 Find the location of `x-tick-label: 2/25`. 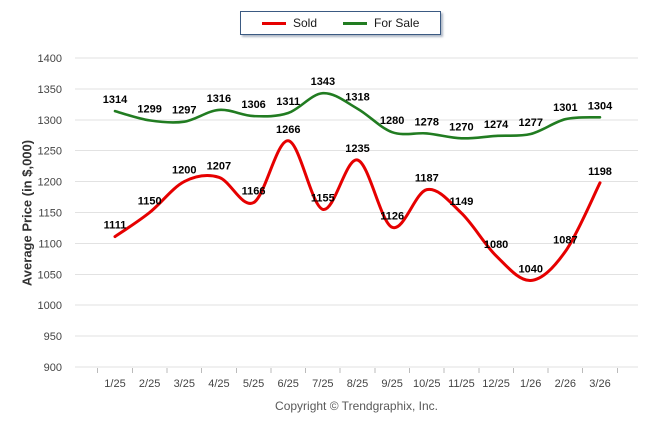

x-tick-label: 2/25 is located at coordinates (149, 384).